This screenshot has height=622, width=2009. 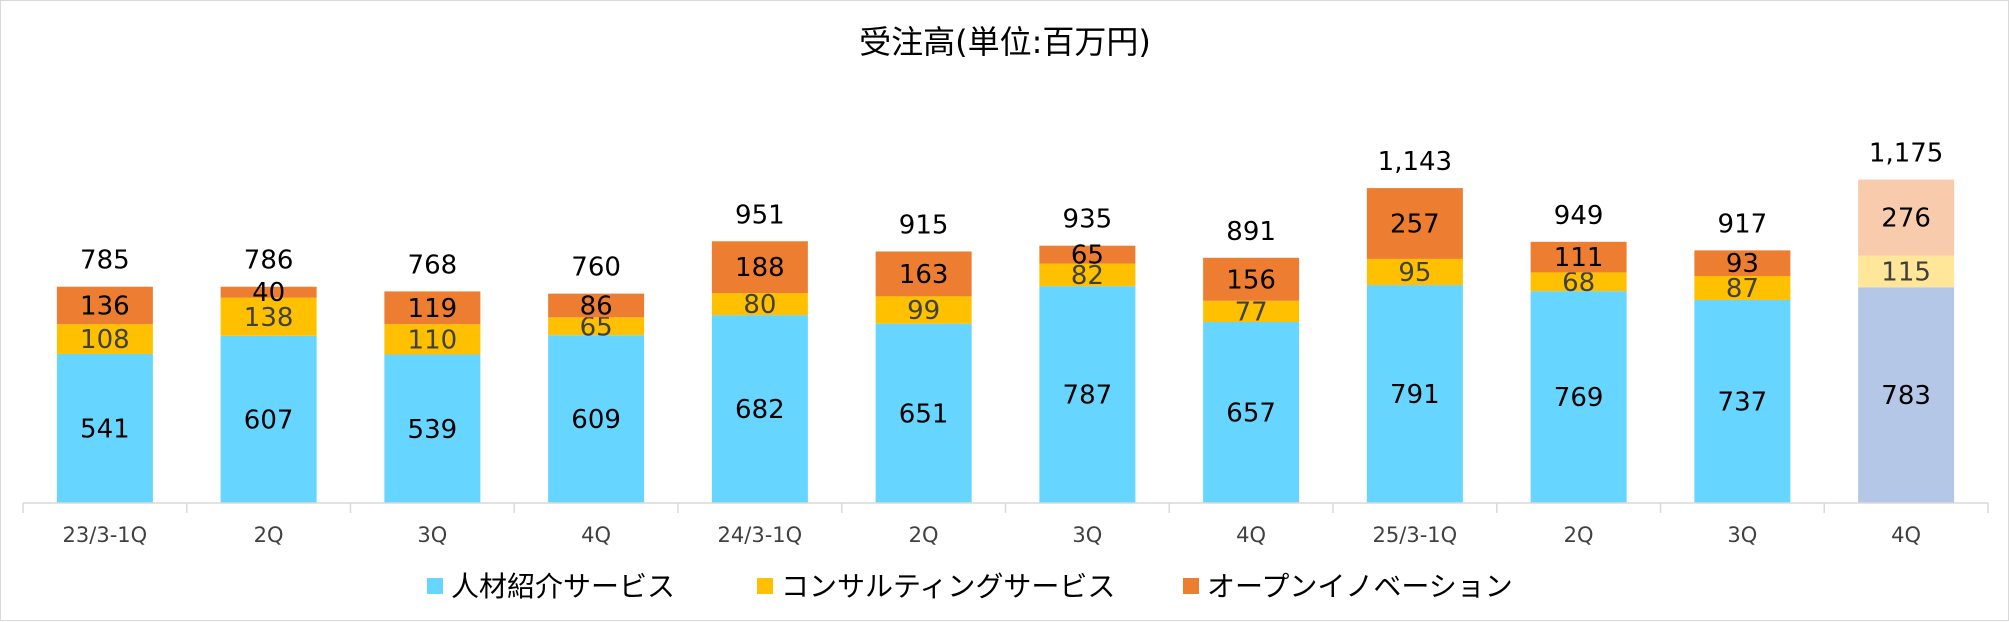 I want to click on total-label: 768, so click(x=433, y=265).